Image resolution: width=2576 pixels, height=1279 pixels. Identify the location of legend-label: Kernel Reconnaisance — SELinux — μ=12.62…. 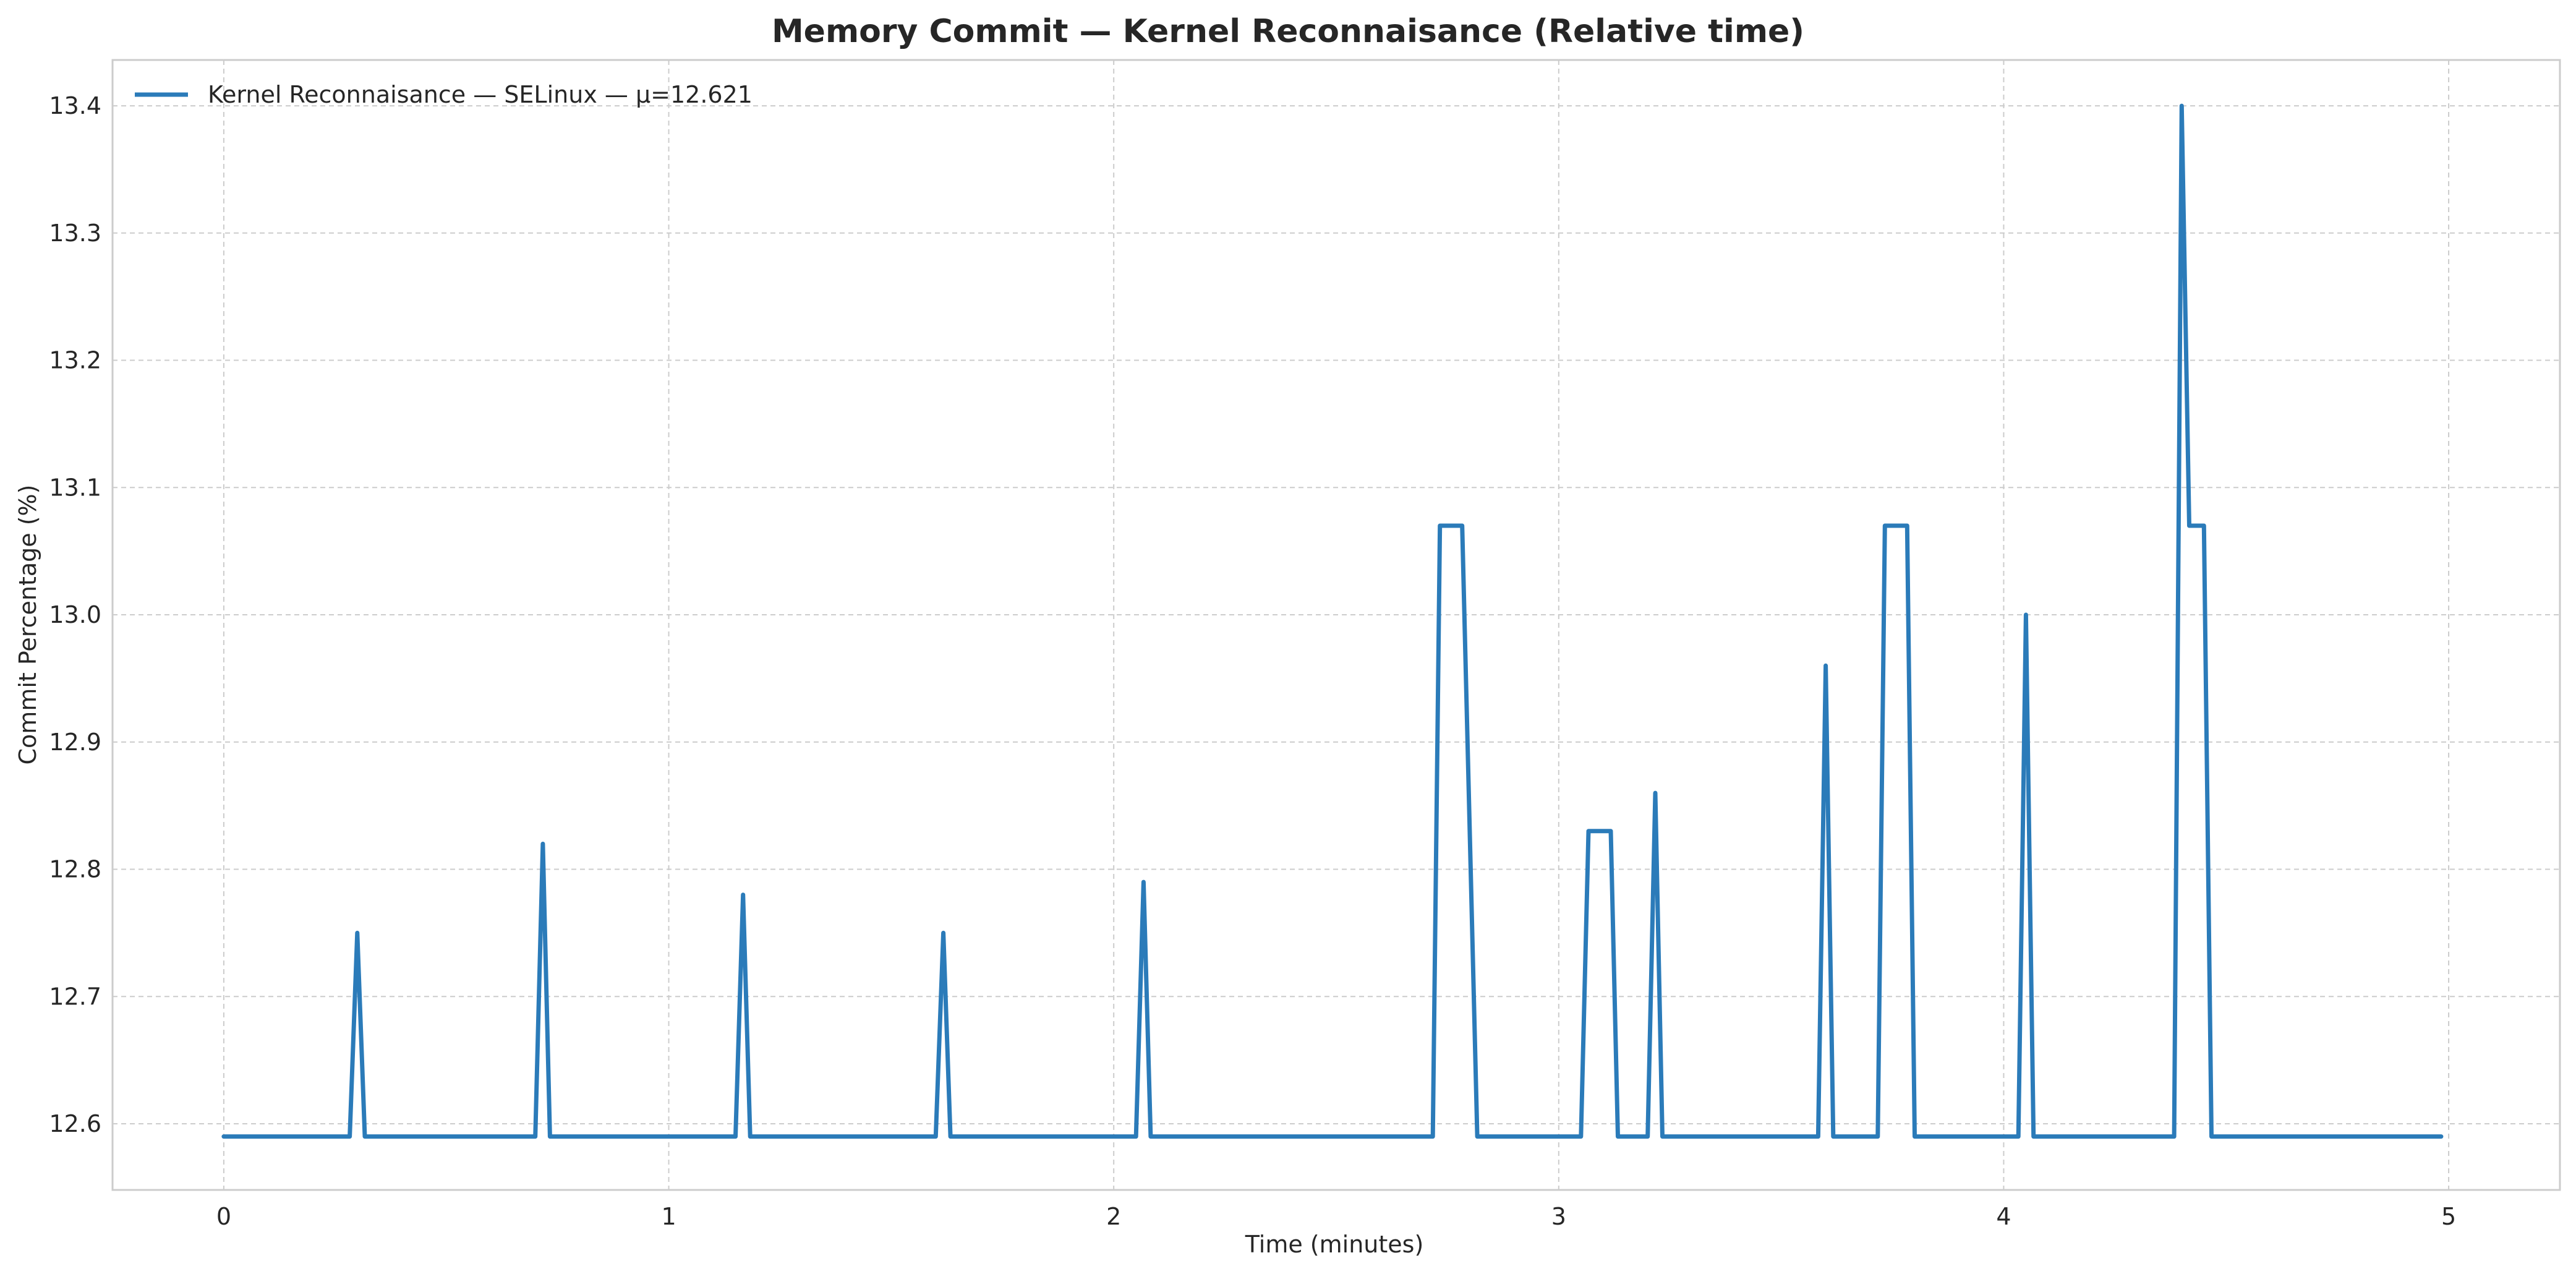
(480, 94).